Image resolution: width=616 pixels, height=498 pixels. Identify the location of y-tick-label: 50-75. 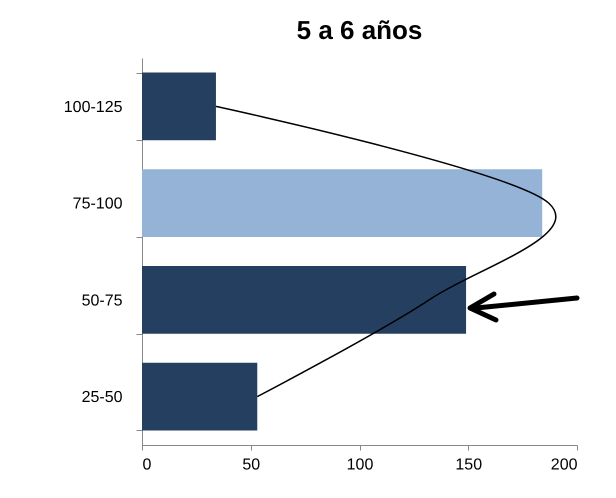
(102, 301).